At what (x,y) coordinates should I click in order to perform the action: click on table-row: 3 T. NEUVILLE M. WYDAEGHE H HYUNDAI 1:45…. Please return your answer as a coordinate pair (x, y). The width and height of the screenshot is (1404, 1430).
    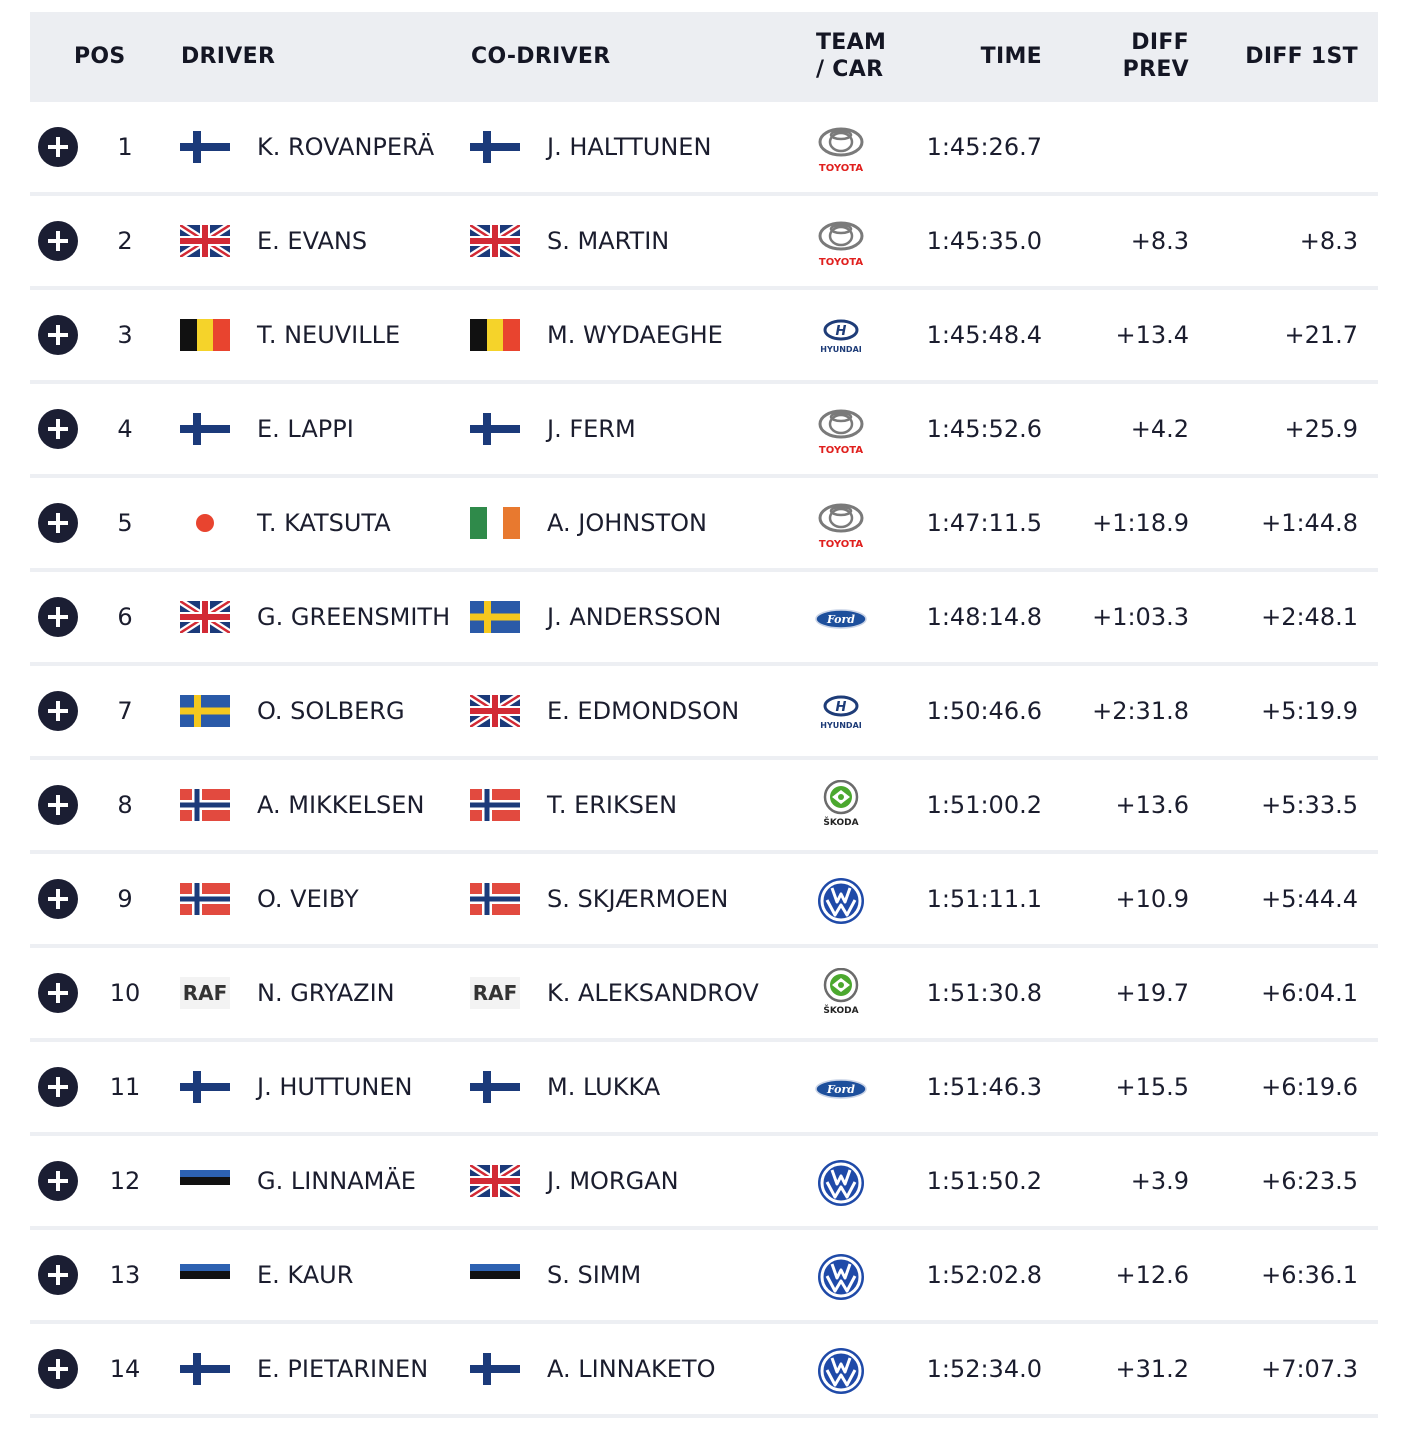
    Looking at the image, I should click on (704, 337).